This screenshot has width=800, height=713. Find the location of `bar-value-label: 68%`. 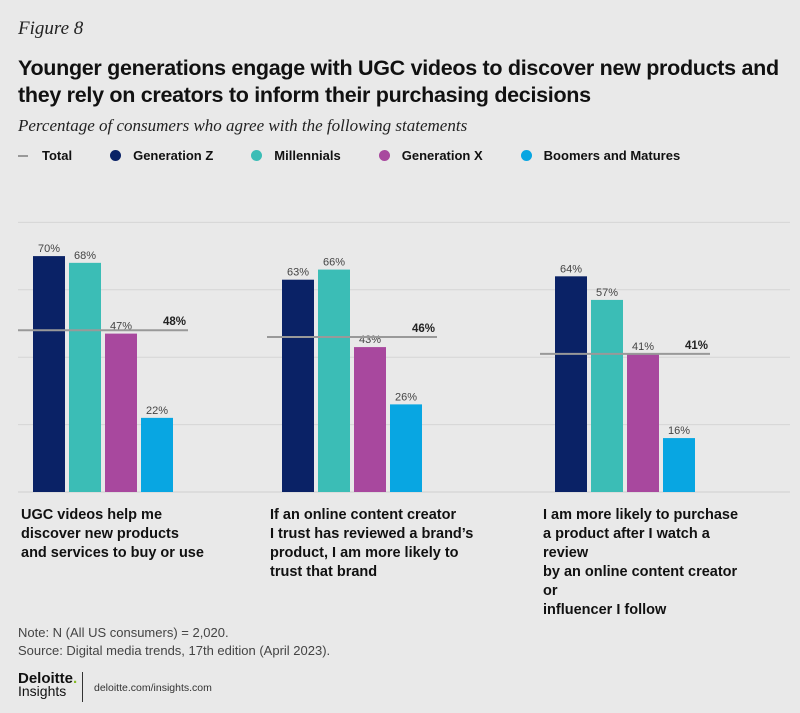

bar-value-label: 68% is located at coordinates (85, 256).